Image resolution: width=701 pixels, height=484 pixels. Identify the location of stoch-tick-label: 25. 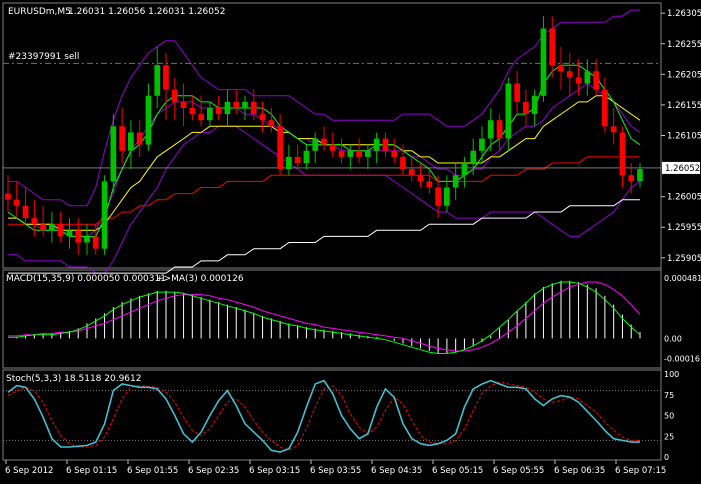
(669, 436).